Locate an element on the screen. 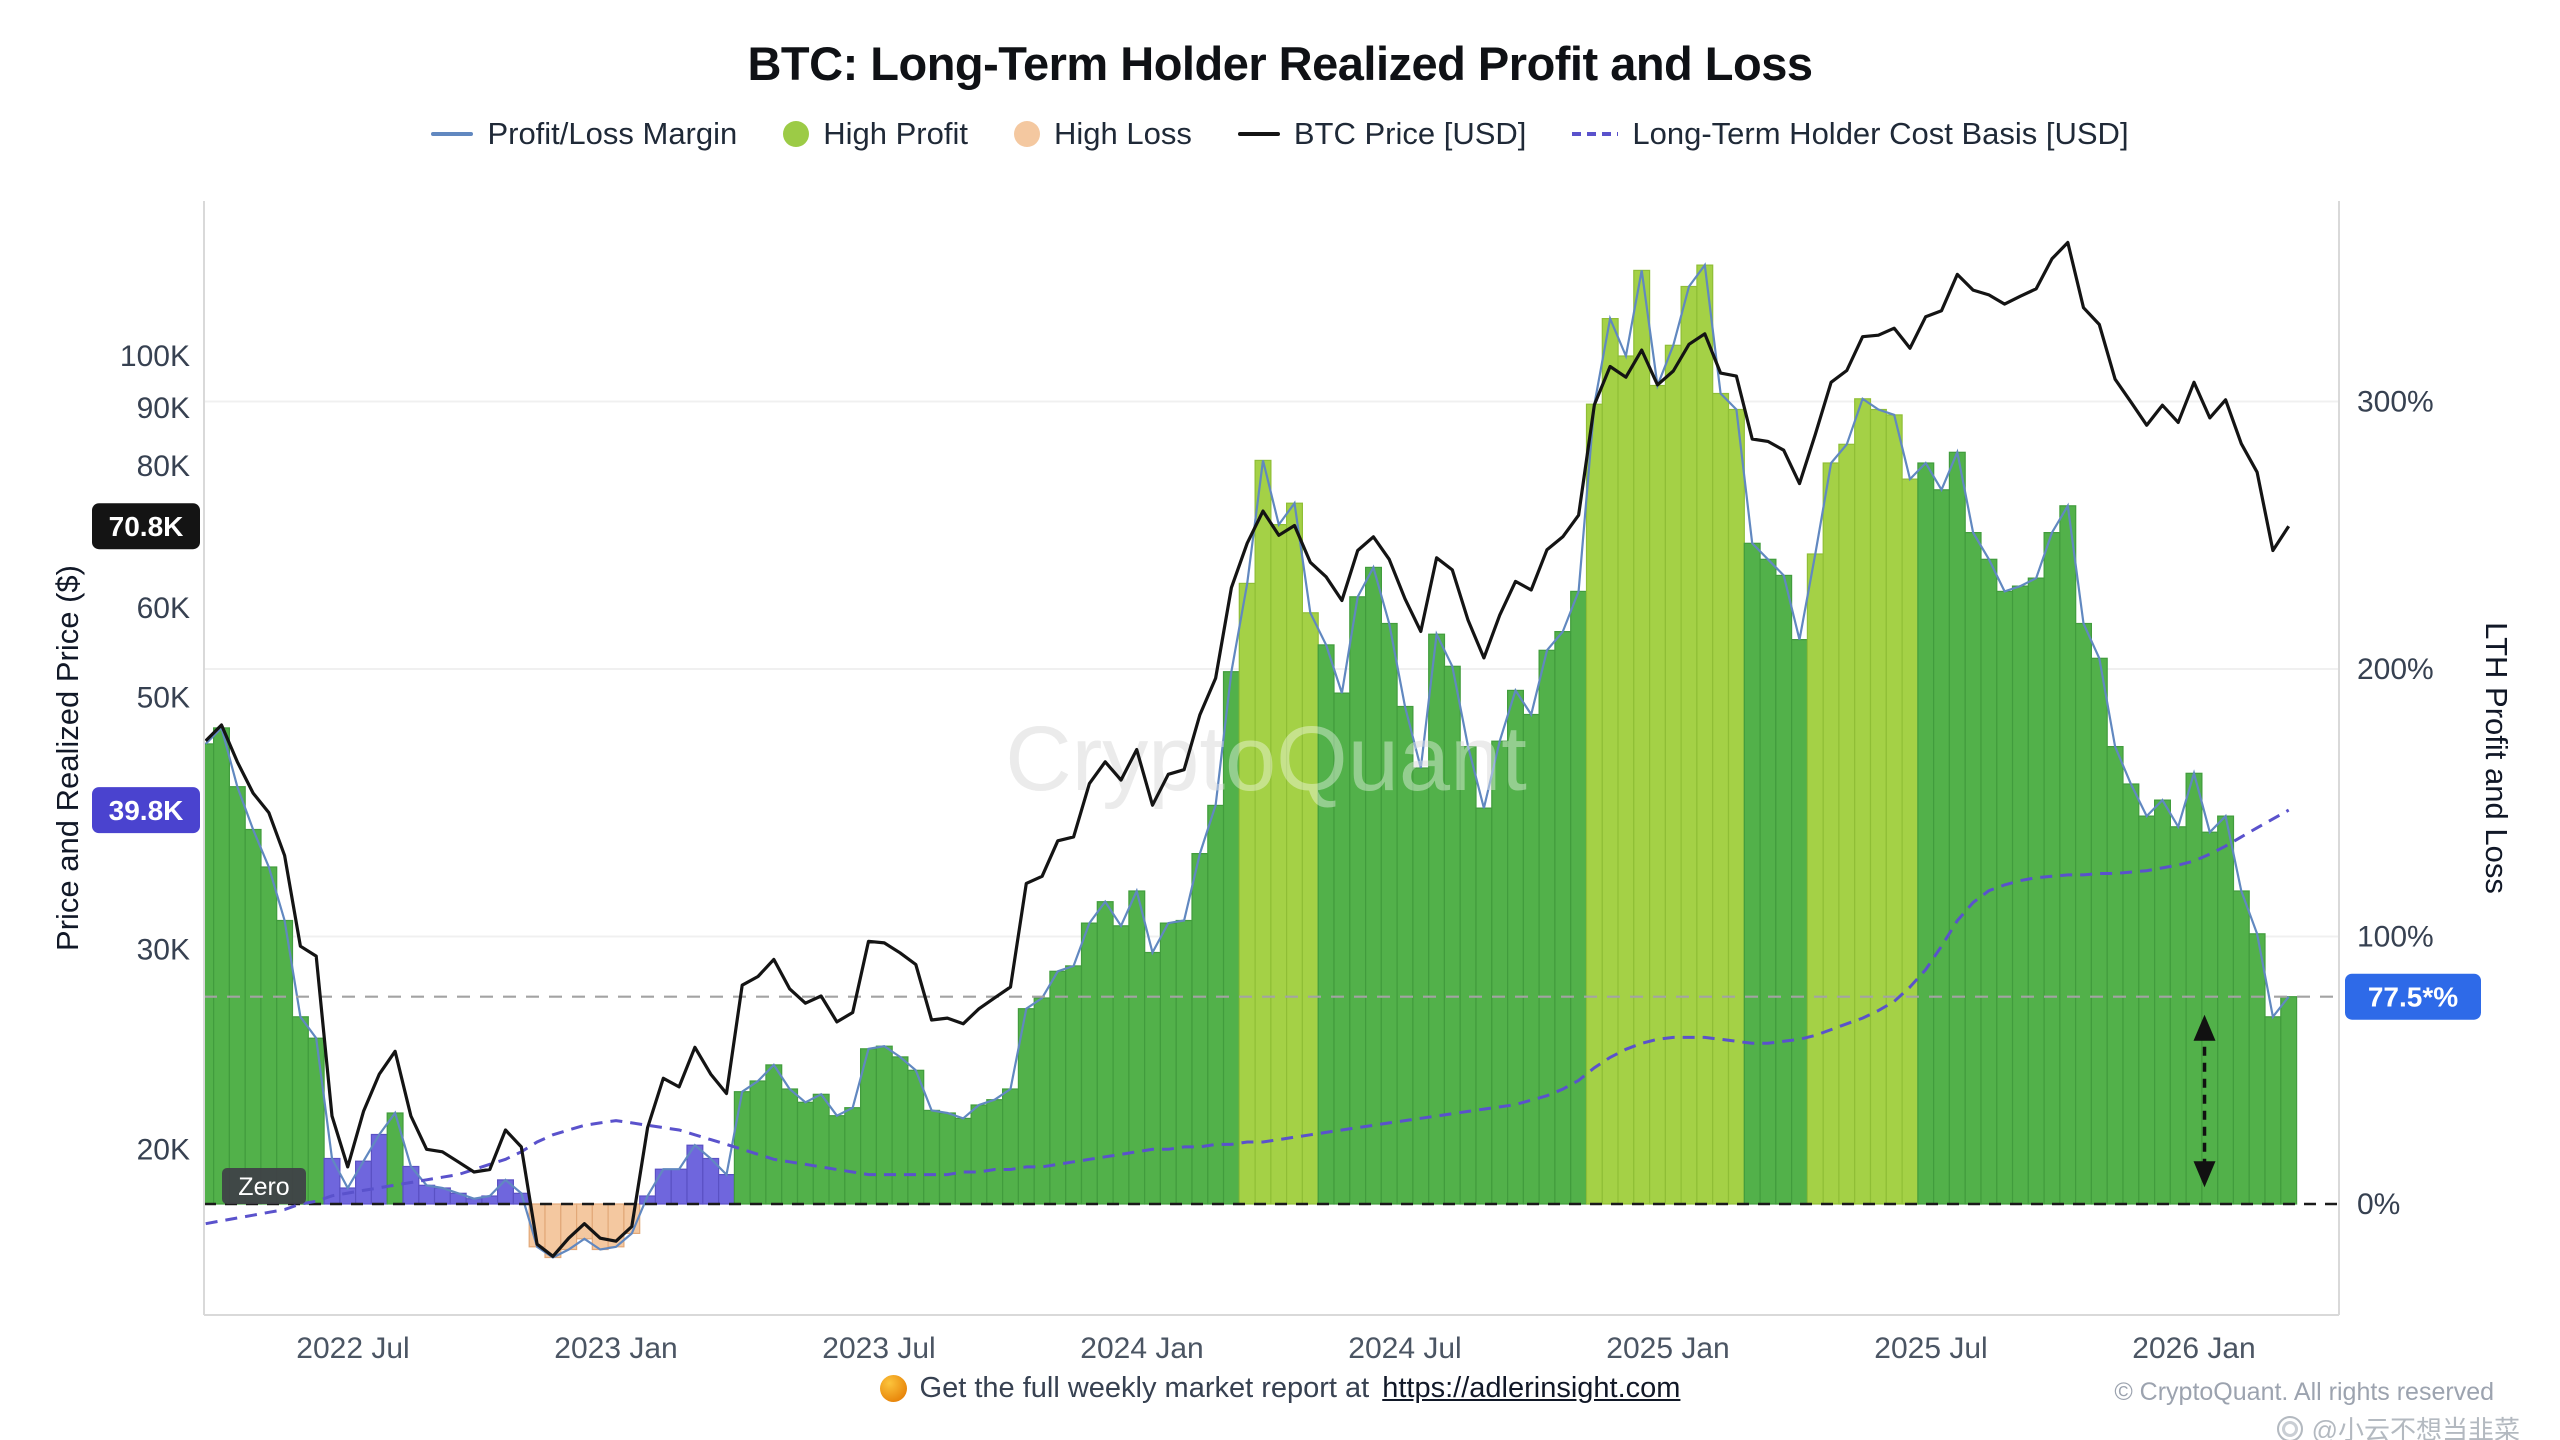 This screenshot has width=2560, height=1440. right-axis-tick-label: 300% is located at coordinates (2395, 402).